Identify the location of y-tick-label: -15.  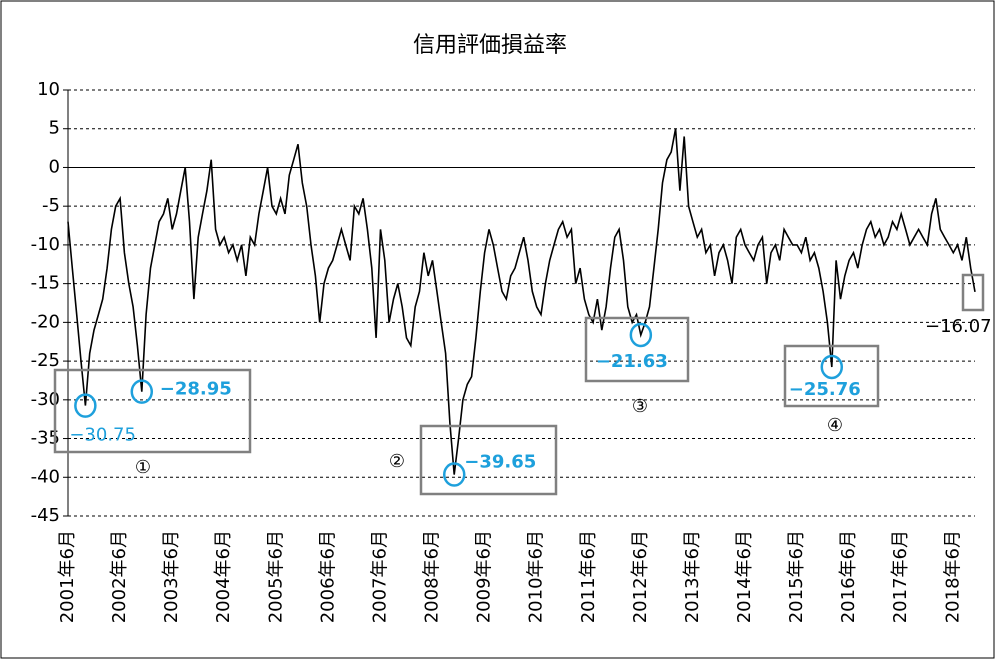
(45, 283).